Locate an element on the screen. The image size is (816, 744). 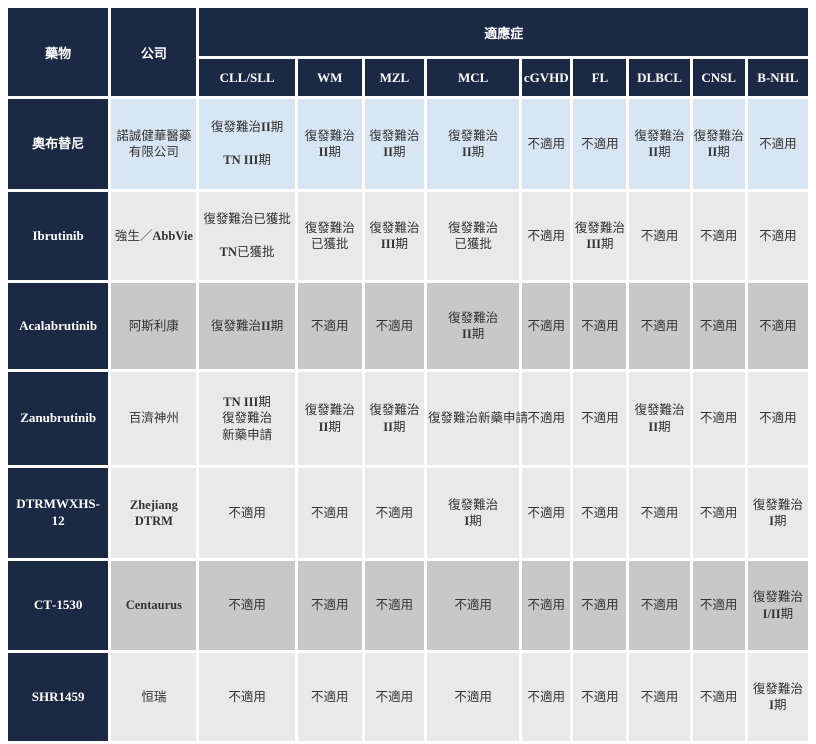
column-header-dlbcl: DLBCL is located at coordinates (659, 77).